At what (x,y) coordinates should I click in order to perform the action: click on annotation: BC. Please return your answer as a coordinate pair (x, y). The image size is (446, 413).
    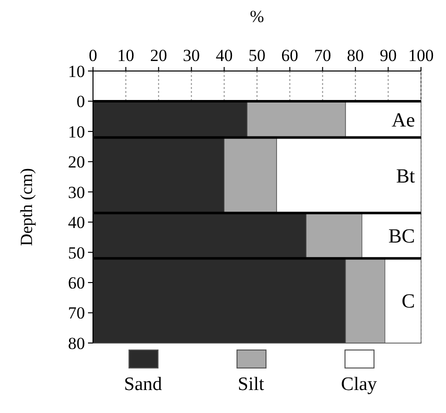
    Looking at the image, I should click on (401, 237).